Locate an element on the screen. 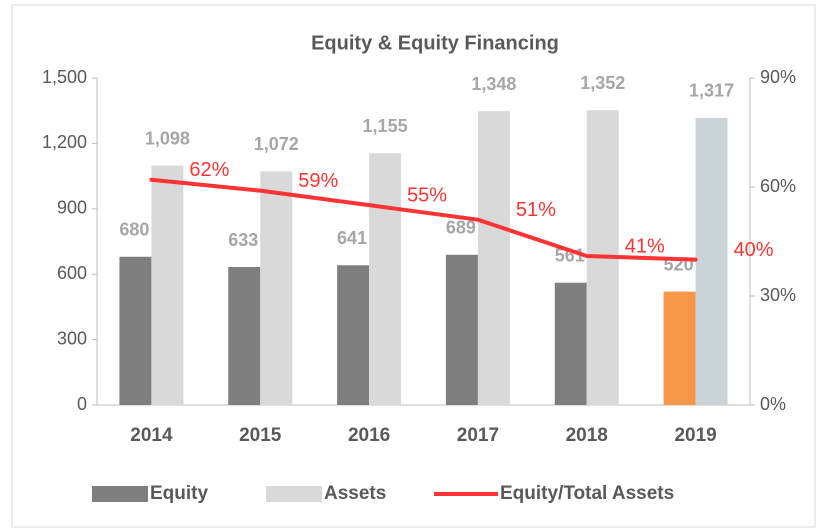 This screenshot has width=821, height=529. y-tick-label: 1,500 is located at coordinates (64, 77).